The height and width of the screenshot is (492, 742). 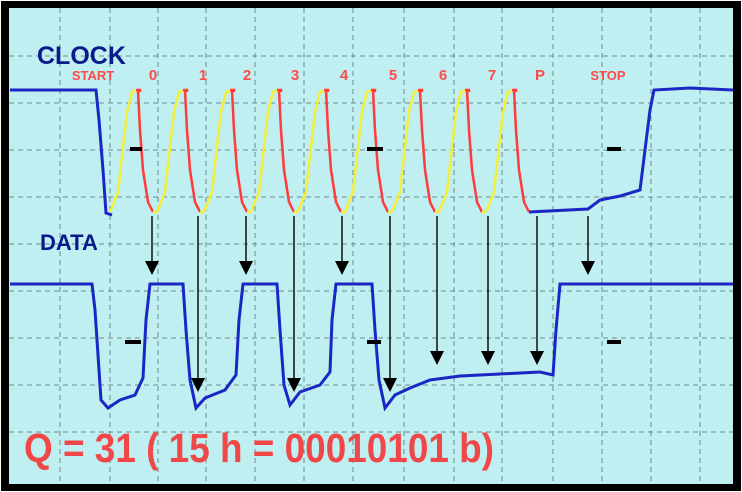 I want to click on bit-label: 5, so click(x=393, y=75).